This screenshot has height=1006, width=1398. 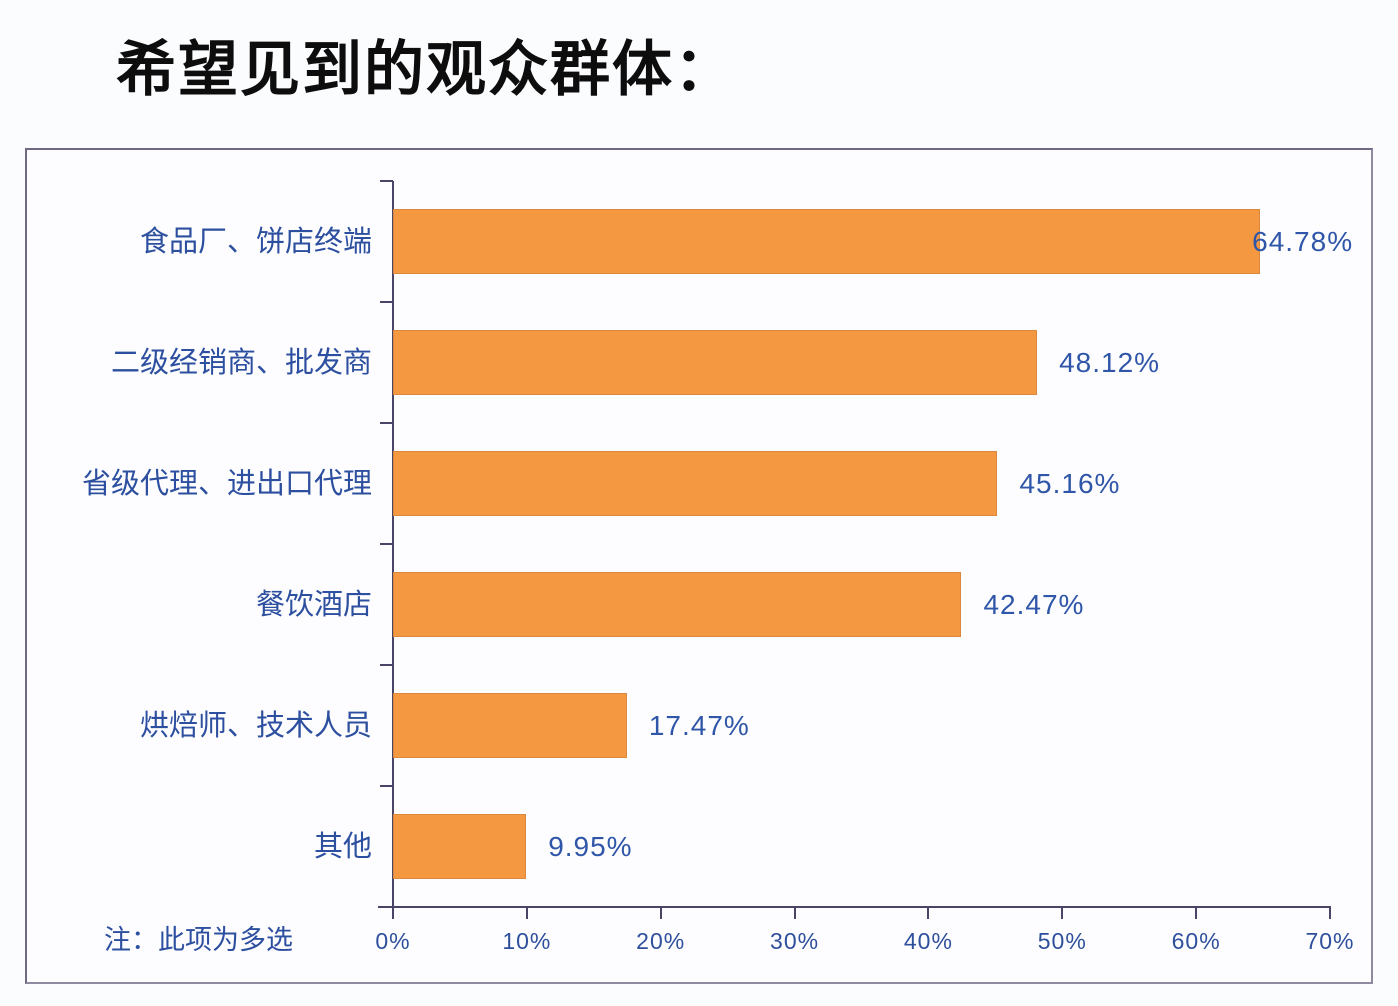 I want to click on value-label: 42.47%, so click(x=1034, y=604).